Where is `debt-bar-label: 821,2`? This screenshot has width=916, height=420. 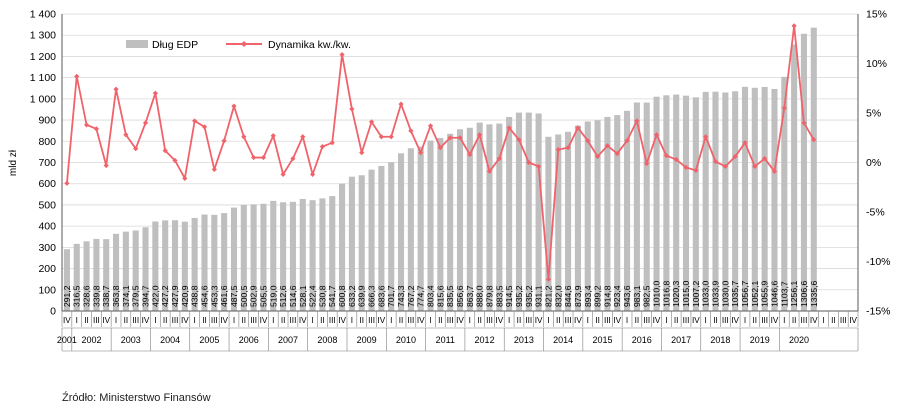
debt-bar-label: 821,2 is located at coordinates (548, 296).